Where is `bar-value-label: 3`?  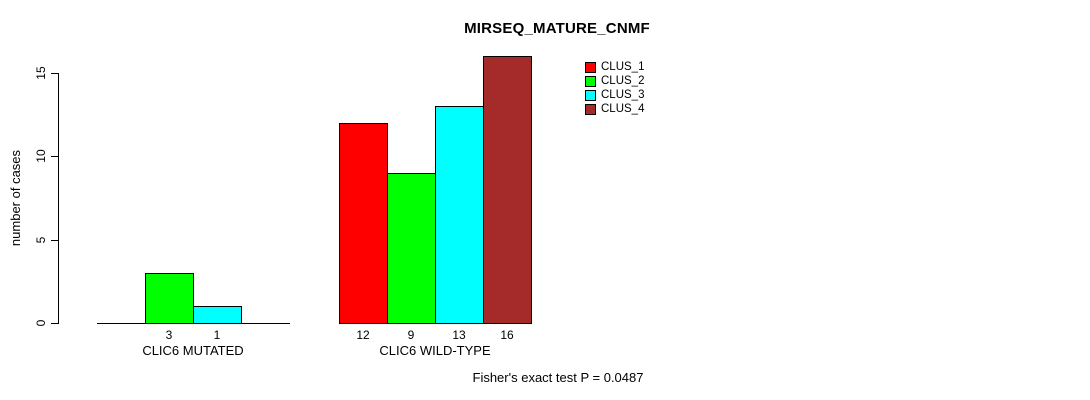
bar-value-label: 3 is located at coordinates (169, 335).